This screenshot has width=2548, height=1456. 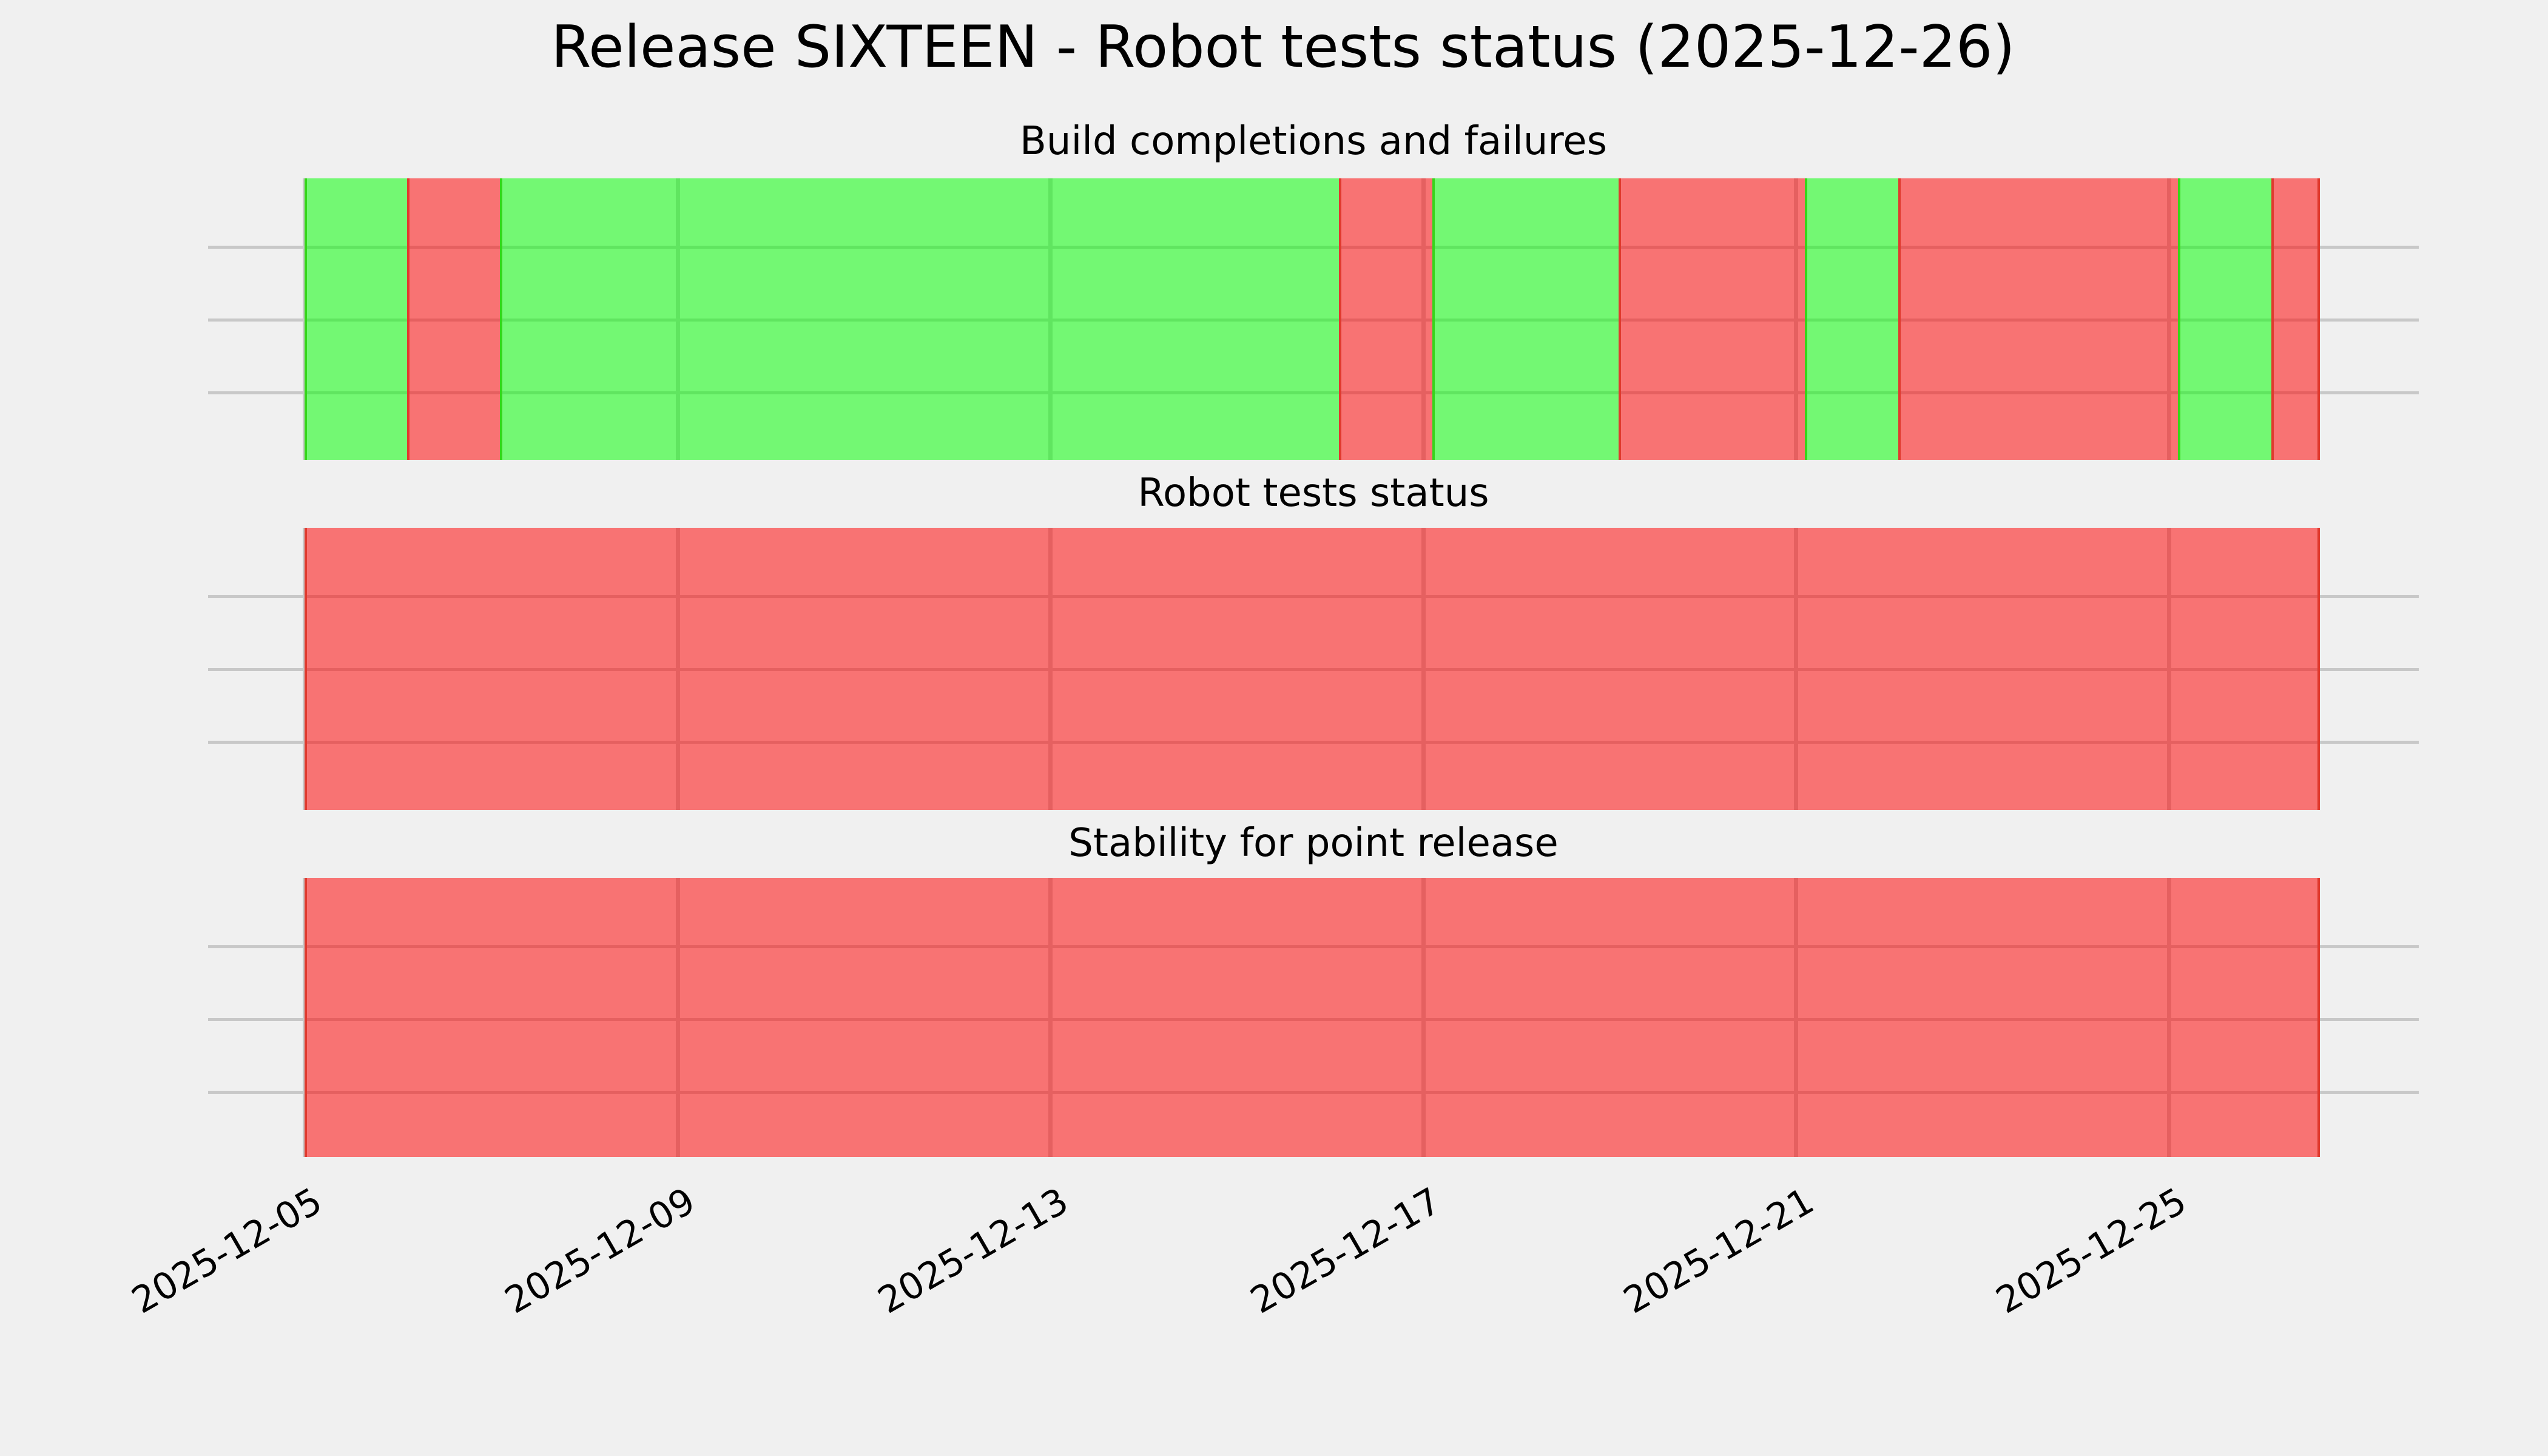 What do you see at coordinates (227, 1251) in the screenshot?
I see `x-tick-label: 2025-12-05` at bounding box center [227, 1251].